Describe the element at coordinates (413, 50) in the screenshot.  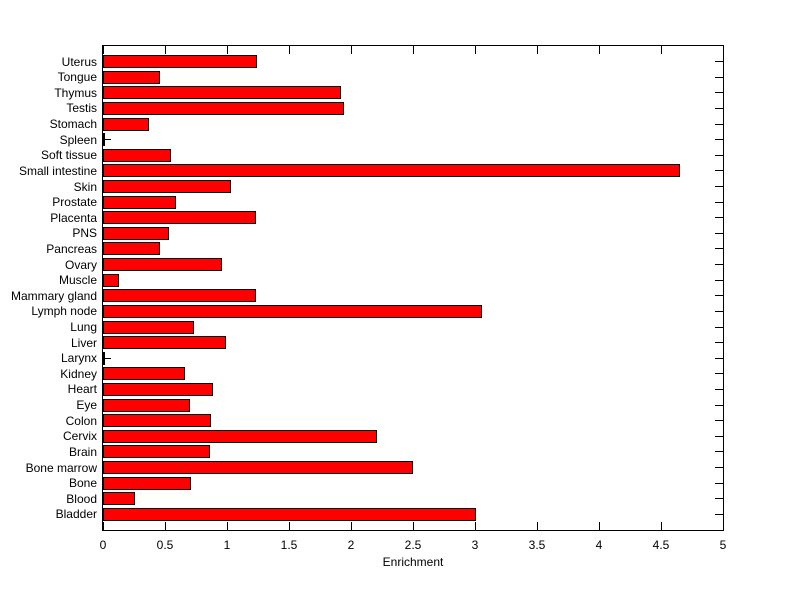
I see `x-tick-top-2.5` at that location.